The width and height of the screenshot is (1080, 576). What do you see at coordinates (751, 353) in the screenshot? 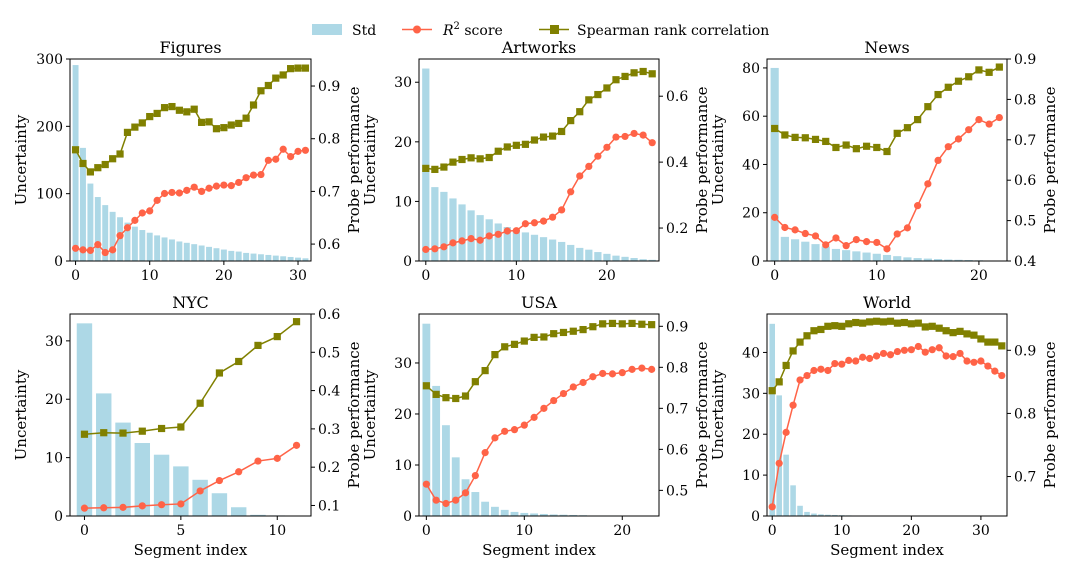
I see `left-tick-label: 40` at bounding box center [751, 353].